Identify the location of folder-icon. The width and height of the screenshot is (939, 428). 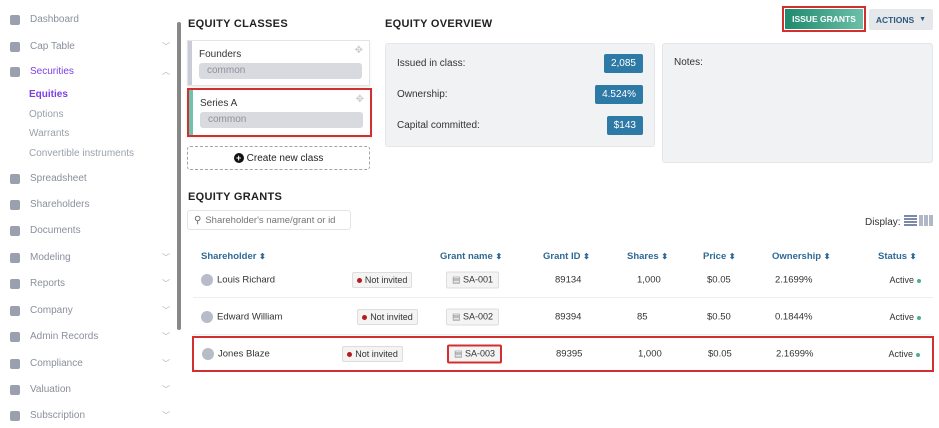
(15, 230).